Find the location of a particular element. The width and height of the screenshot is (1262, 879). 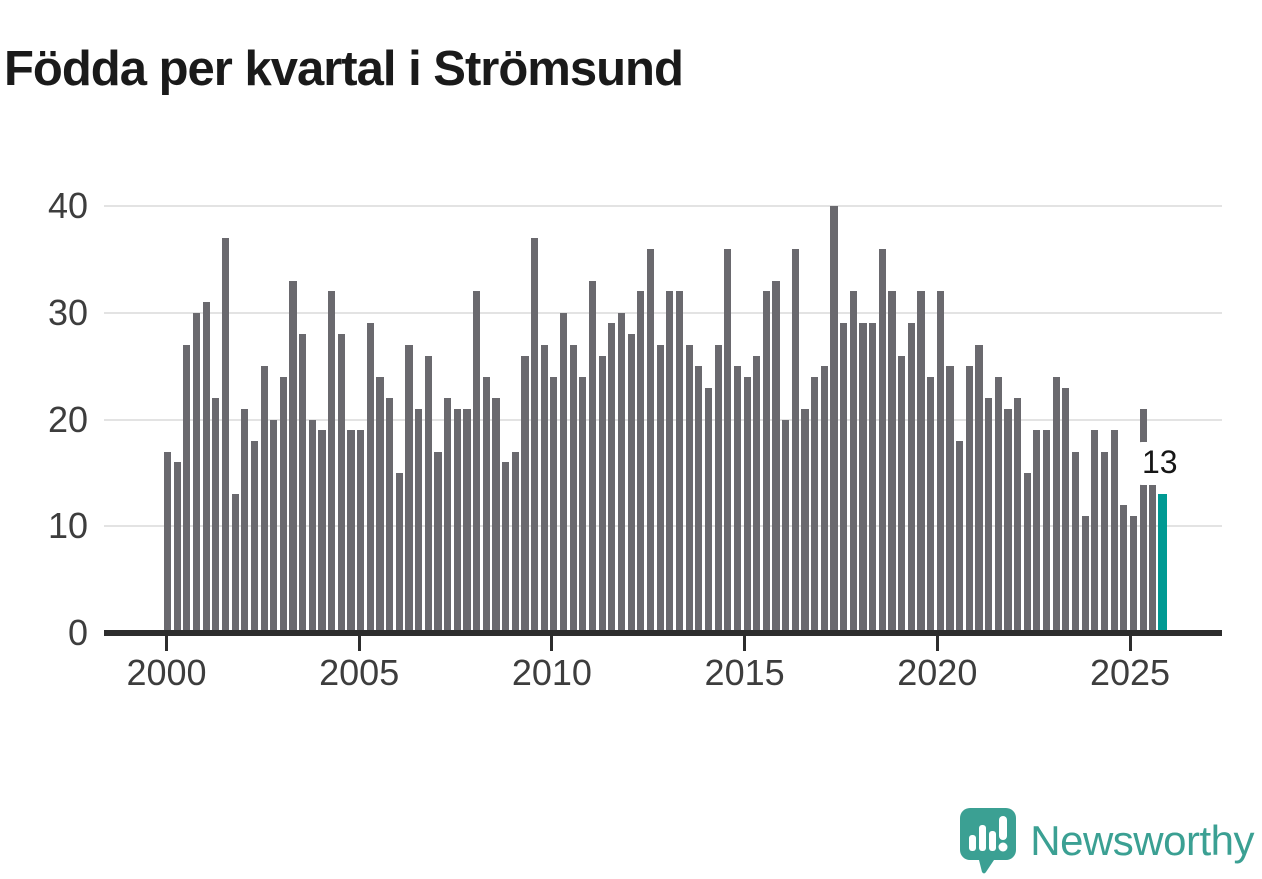

gridline-y40 is located at coordinates (663, 206).